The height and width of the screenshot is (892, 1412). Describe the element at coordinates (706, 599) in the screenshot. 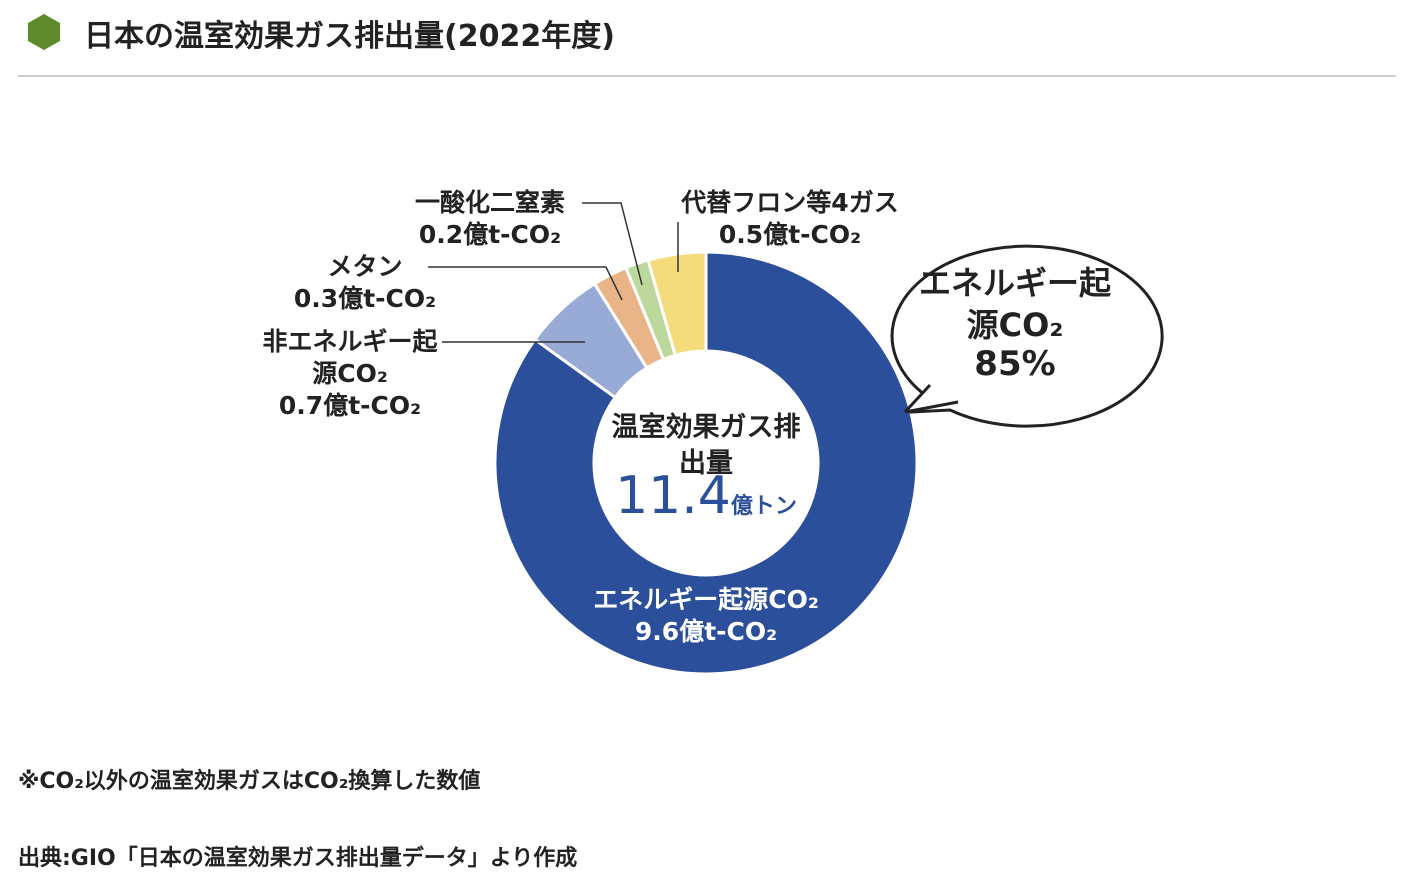

I see `slice-name: エネルギー起源CO₂` at that location.